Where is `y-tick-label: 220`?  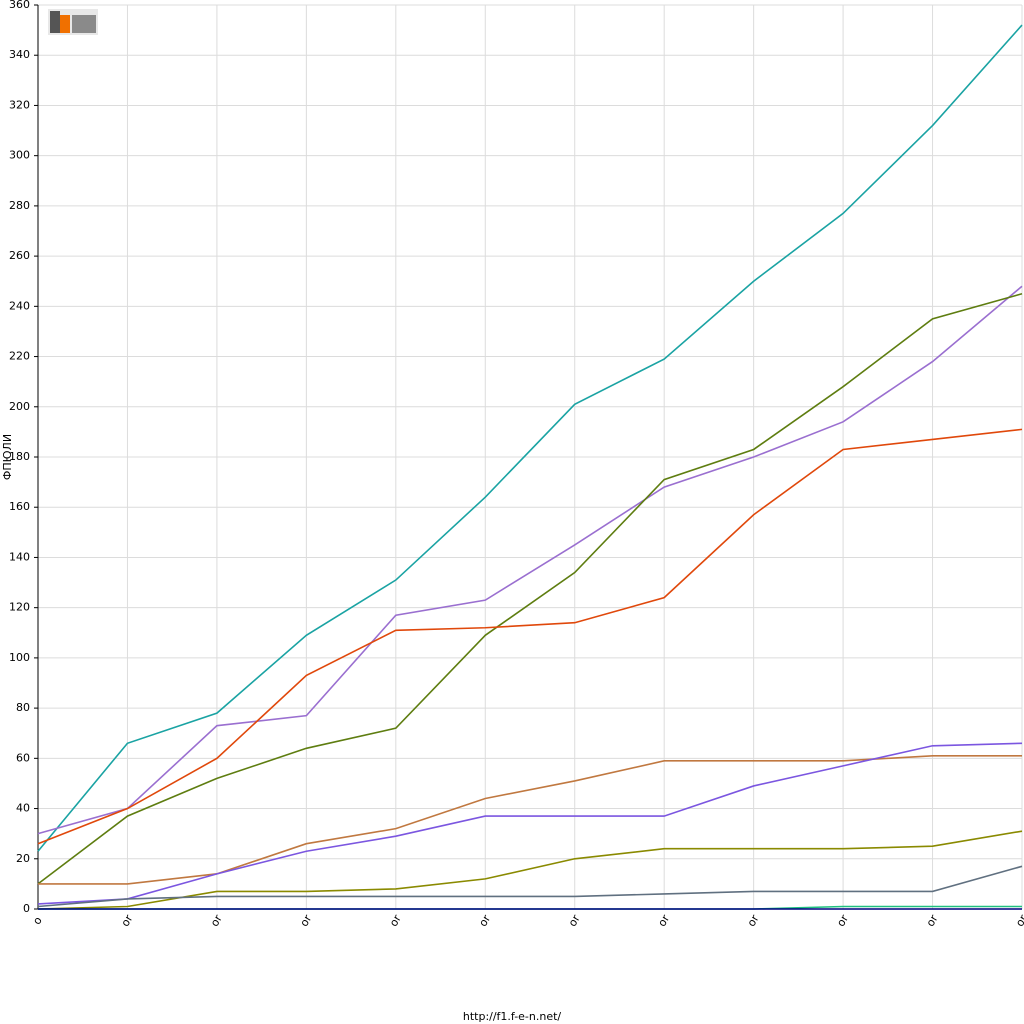 y-tick-label: 220 is located at coordinates (19, 356).